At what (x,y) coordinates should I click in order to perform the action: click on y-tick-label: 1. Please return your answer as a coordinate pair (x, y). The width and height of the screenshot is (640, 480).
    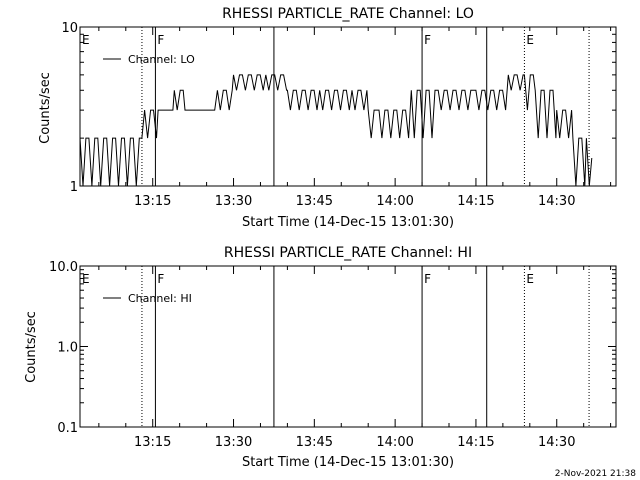
    Looking at the image, I should click on (74, 187).